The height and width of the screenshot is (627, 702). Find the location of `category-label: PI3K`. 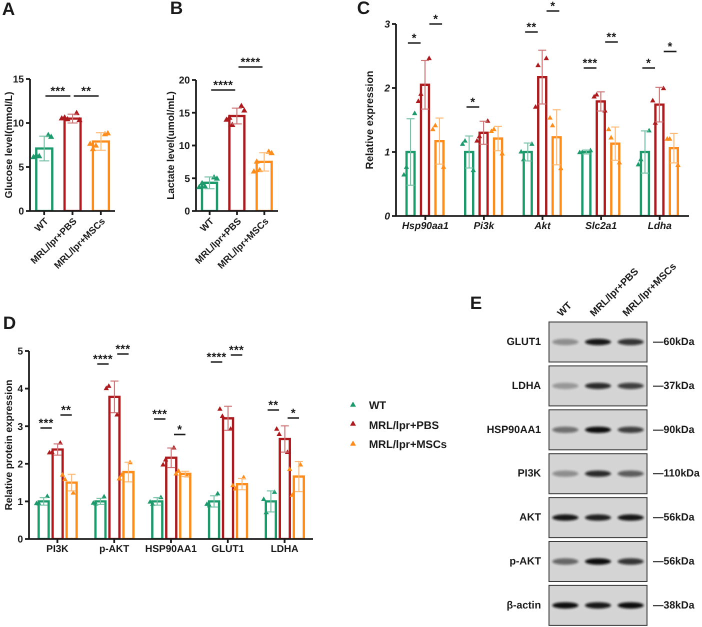

category-label: PI3K is located at coordinates (529, 474).